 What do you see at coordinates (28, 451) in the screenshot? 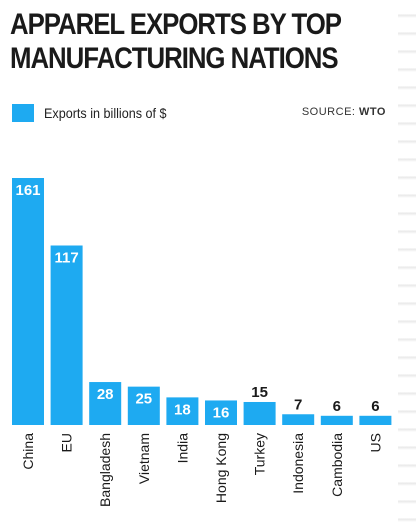
I see `category-label-china: China` at bounding box center [28, 451].